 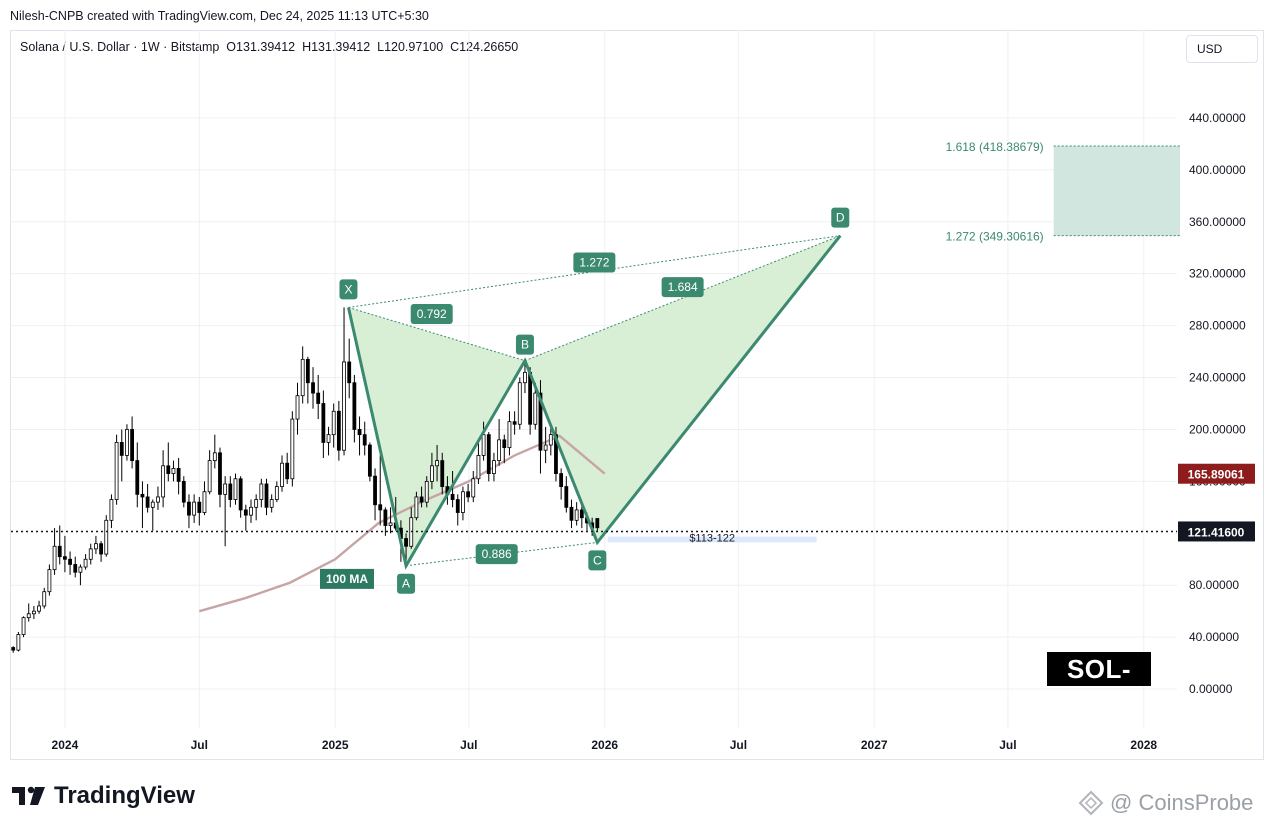 What do you see at coordinates (348, 289) in the screenshot?
I see `point-label-x-bg` at bounding box center [348, 289].